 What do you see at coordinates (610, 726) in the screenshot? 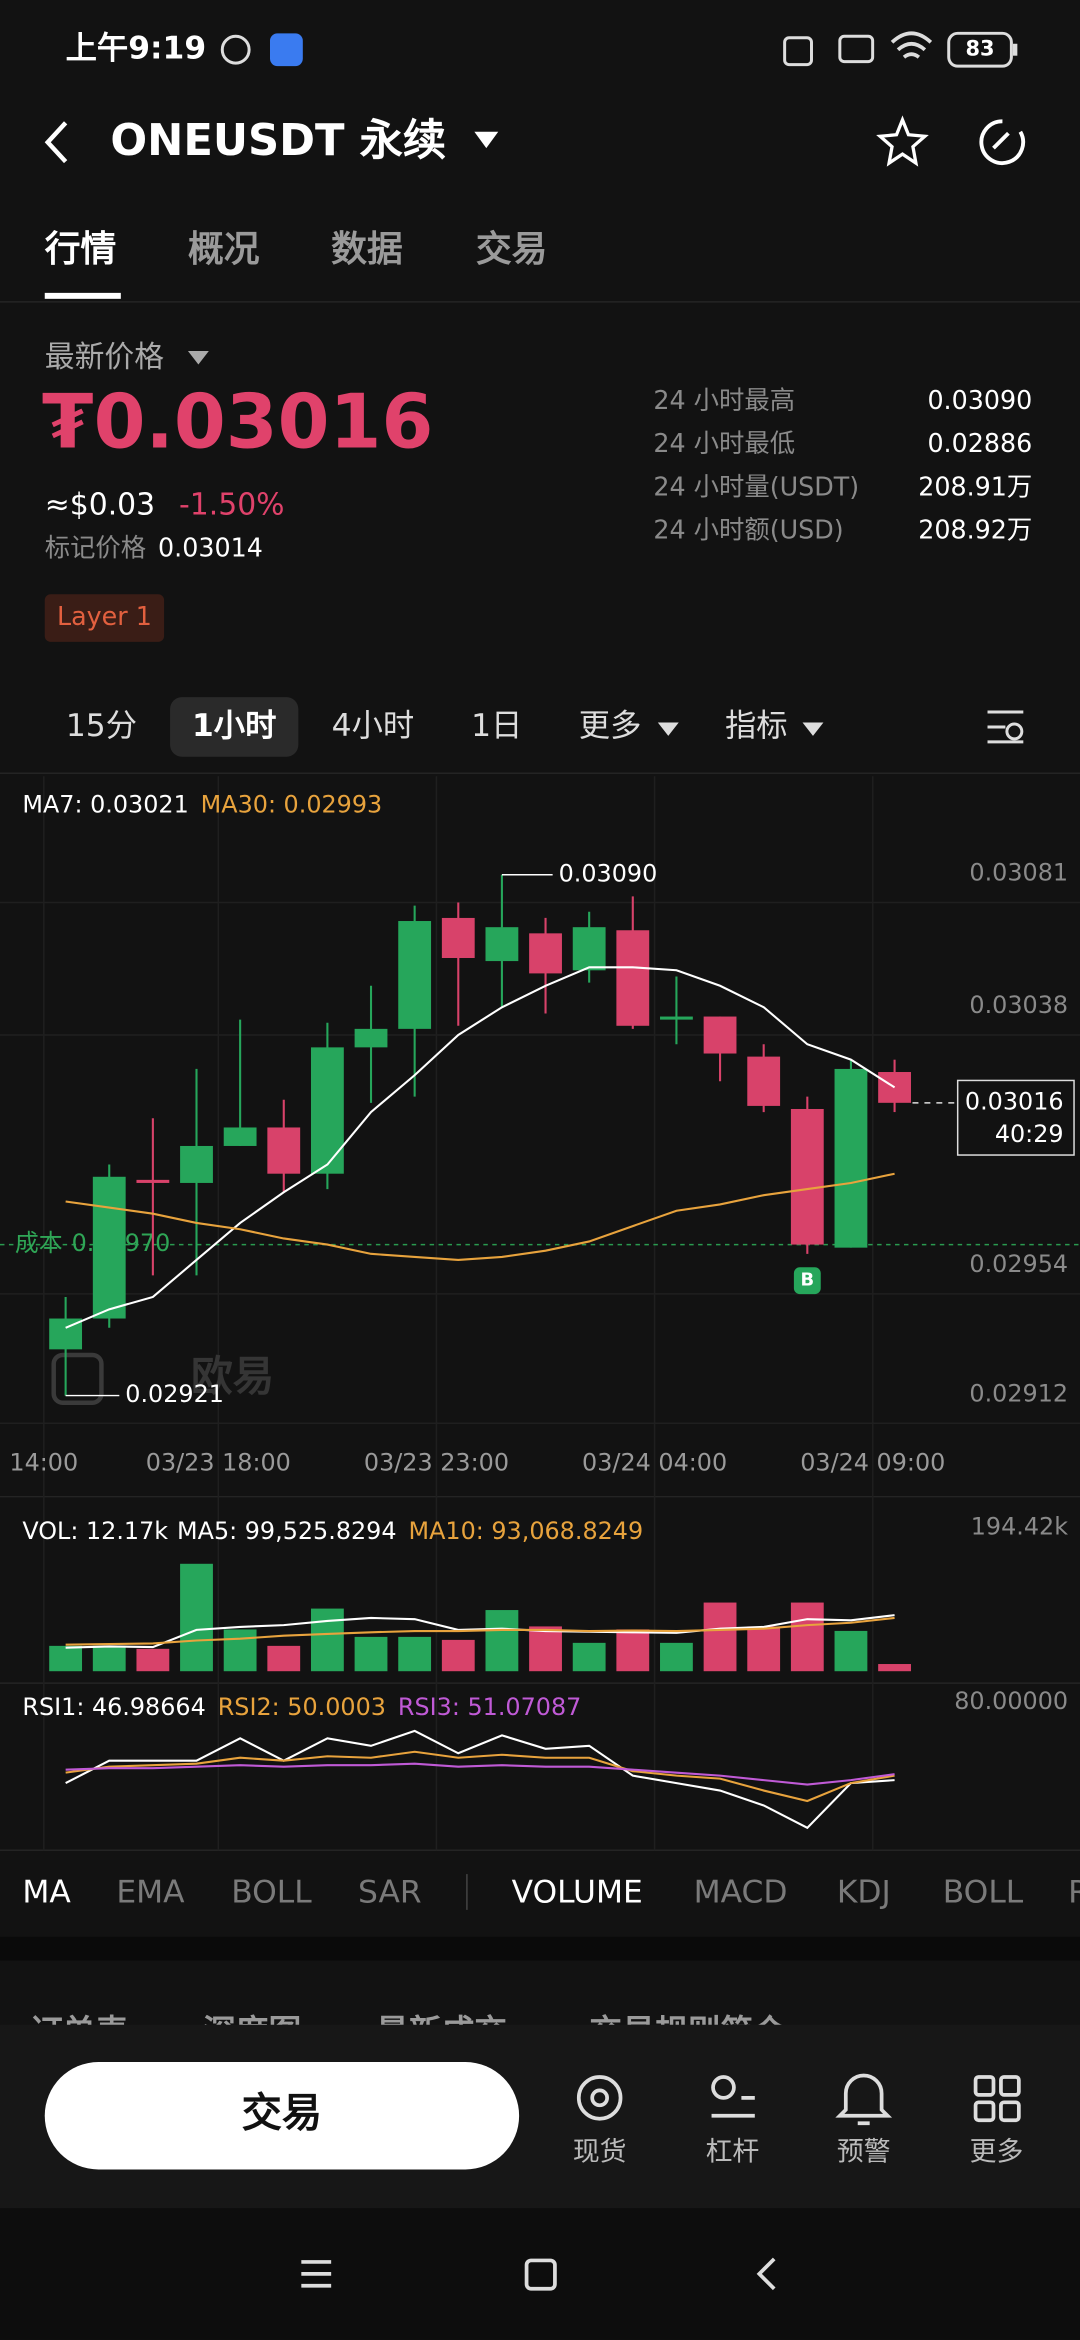
I see `interval-tab: 更多` at bounding box center [610, 726].